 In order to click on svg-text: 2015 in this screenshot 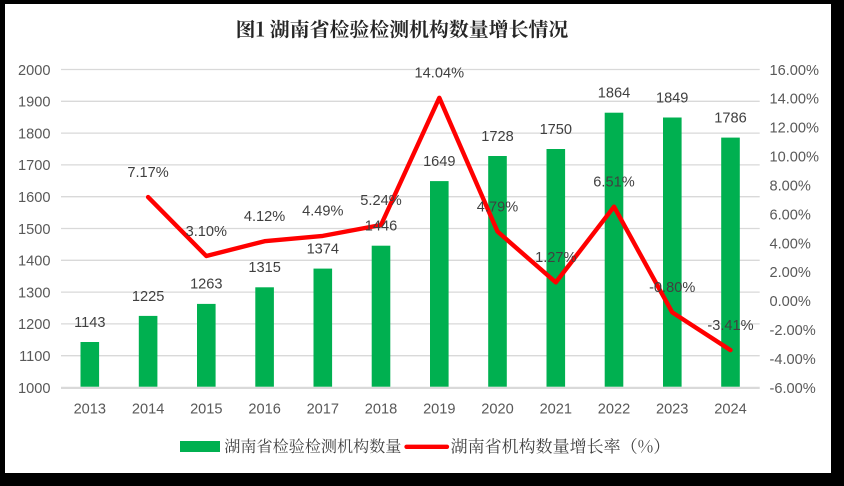, I will do `click(206, 409)`.